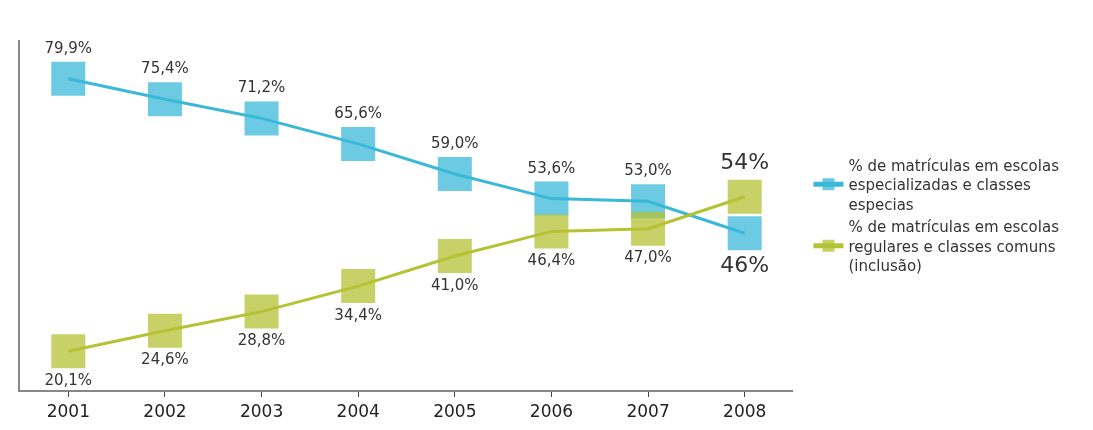 Image resolution: width=1093 pixels, height=430 pixels. What do you see at coordinates (358, 411) in the screenshot?
I see `x-tick-label: 2004` at bounding box center [358, 411].